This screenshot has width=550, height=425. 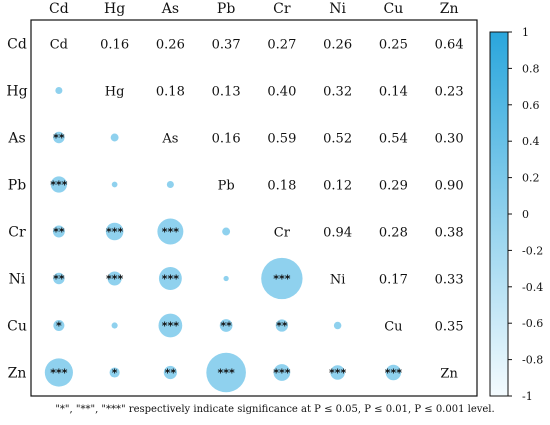 I want to click on colorbar-tick-label: 0.4, so click(x=531, y=141).